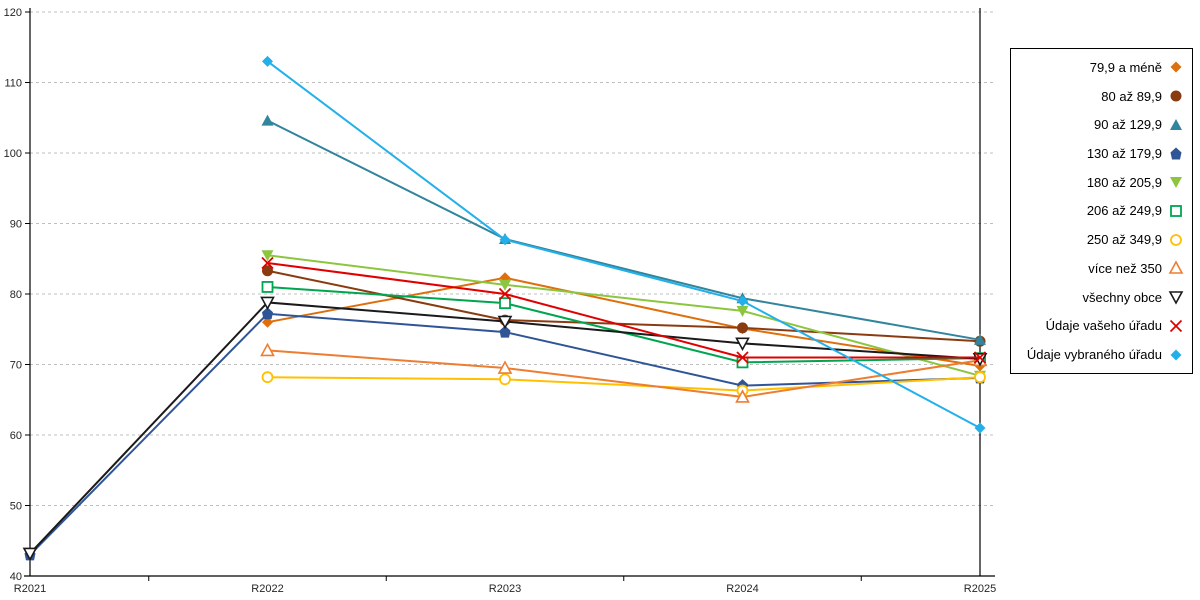 The image size is (1200, 600). I want to click on legend-item-80-az-89-9: 80 až 89,9, so click(1099, 96).